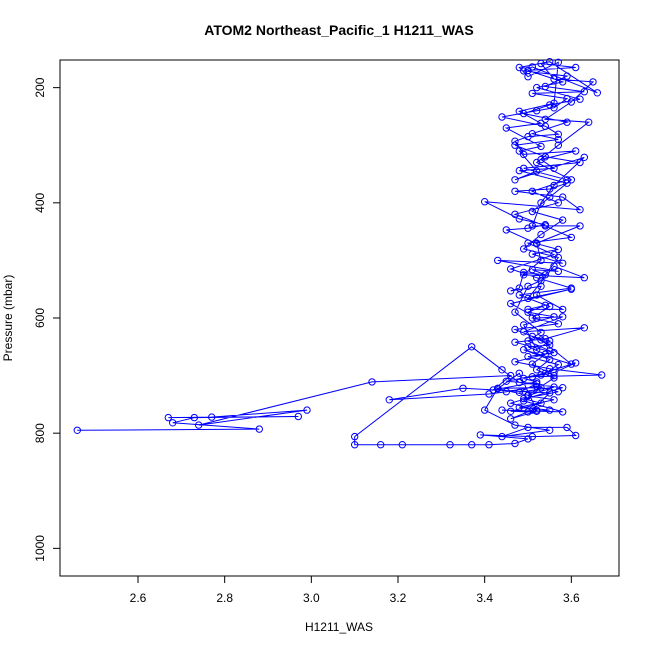 The width and height of the screenshot is (650, 650). I want to click on y-tick-label: 600, so click(40, 318).